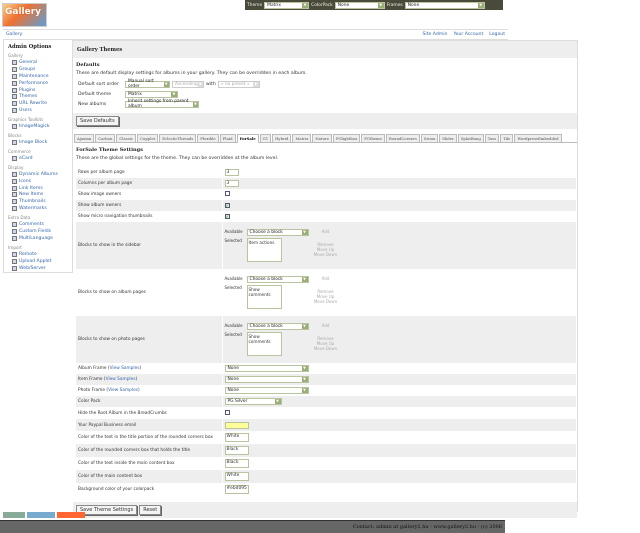  Describe the element at coordinates (41, 188) in the screenshot. I see `sidebar-item-link-items: Link Items` at that location.